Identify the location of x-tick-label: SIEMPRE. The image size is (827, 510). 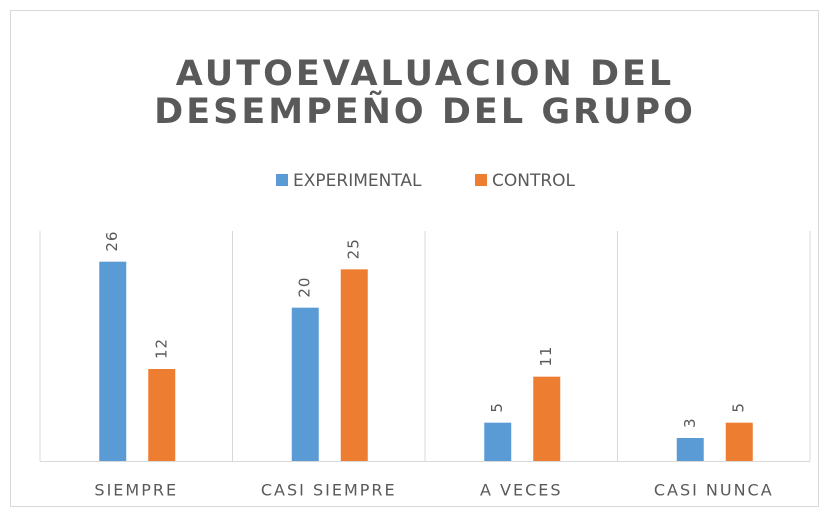
(136, 490).